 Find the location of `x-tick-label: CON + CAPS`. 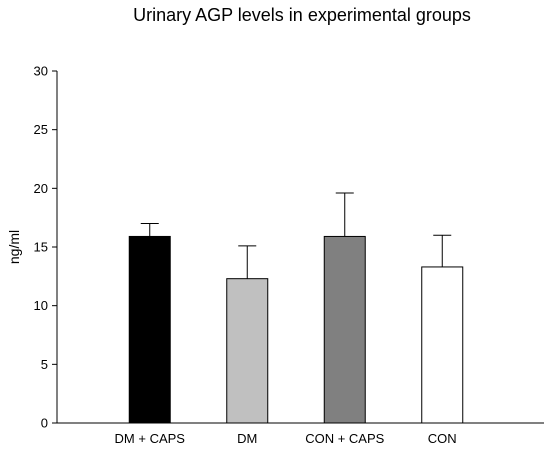

x-tick-label: CON + CAPS is located at coordinates (344, 438).